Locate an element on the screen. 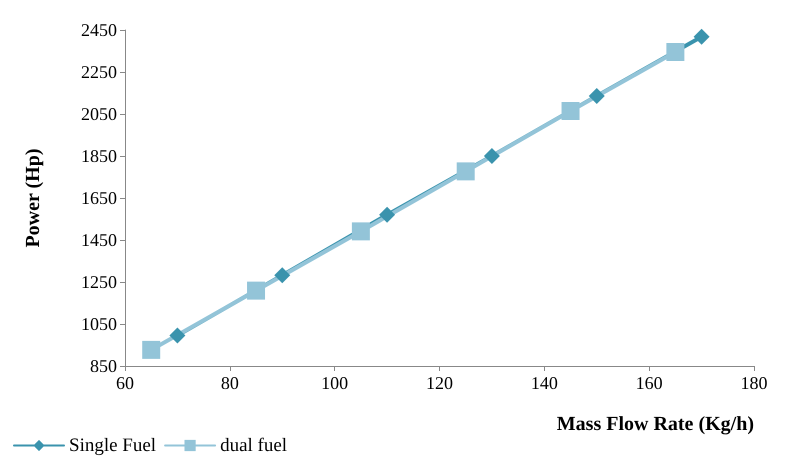  x-tick-label: 140 is located at coordinates (544, 383).